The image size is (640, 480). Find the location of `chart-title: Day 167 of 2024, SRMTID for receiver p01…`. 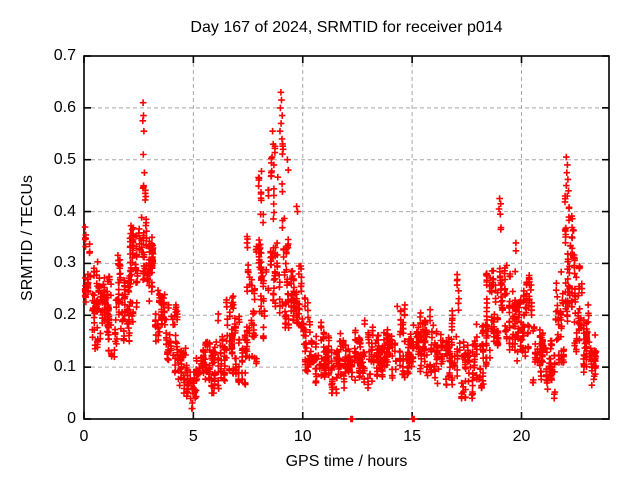

chart-title: Day 167 of 2024, SRMTID for receiver p01… is located at coordinates (346, 27).